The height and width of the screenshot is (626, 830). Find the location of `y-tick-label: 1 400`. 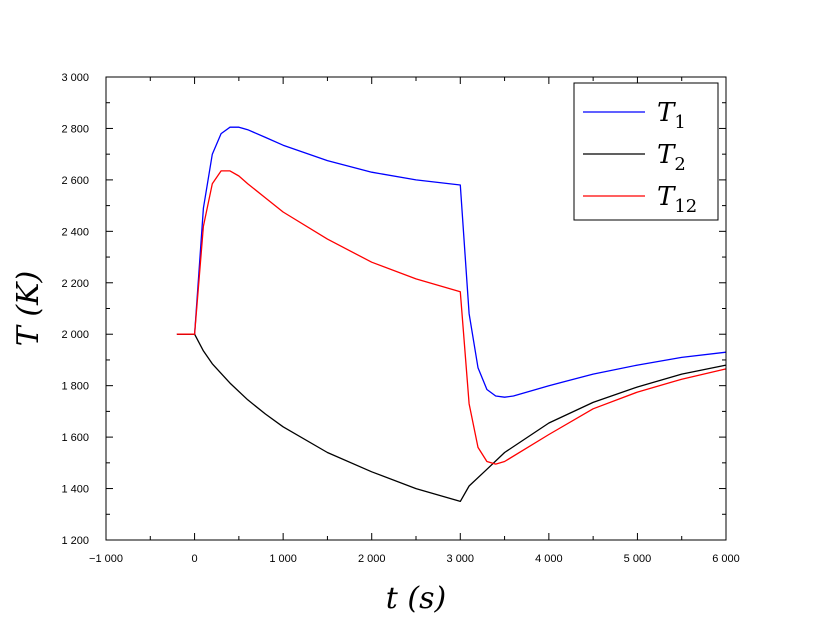

y-tick-label: 1 400 is located at coordinates (75, 490).